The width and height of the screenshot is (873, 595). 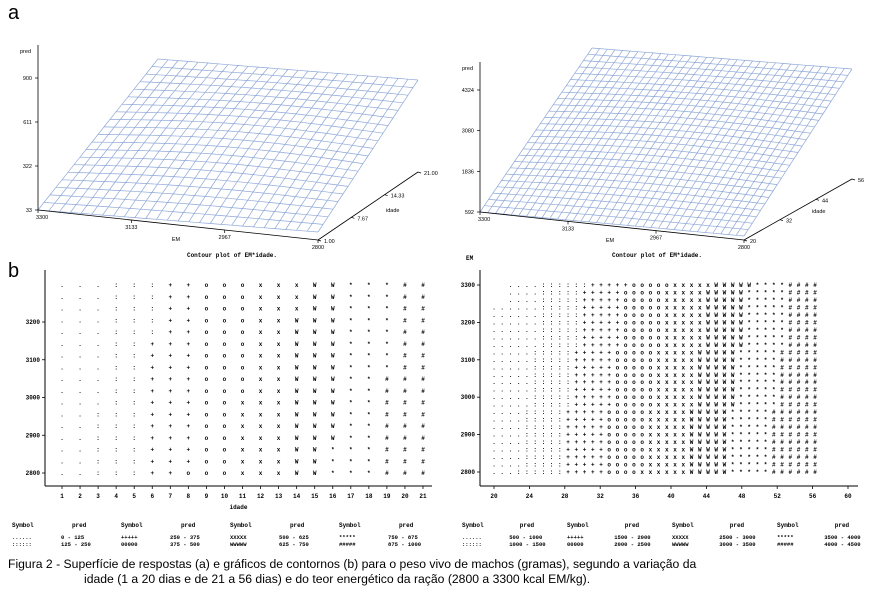 I want to click on contour-x-tick-label: 56, so click(x=813, y=496).